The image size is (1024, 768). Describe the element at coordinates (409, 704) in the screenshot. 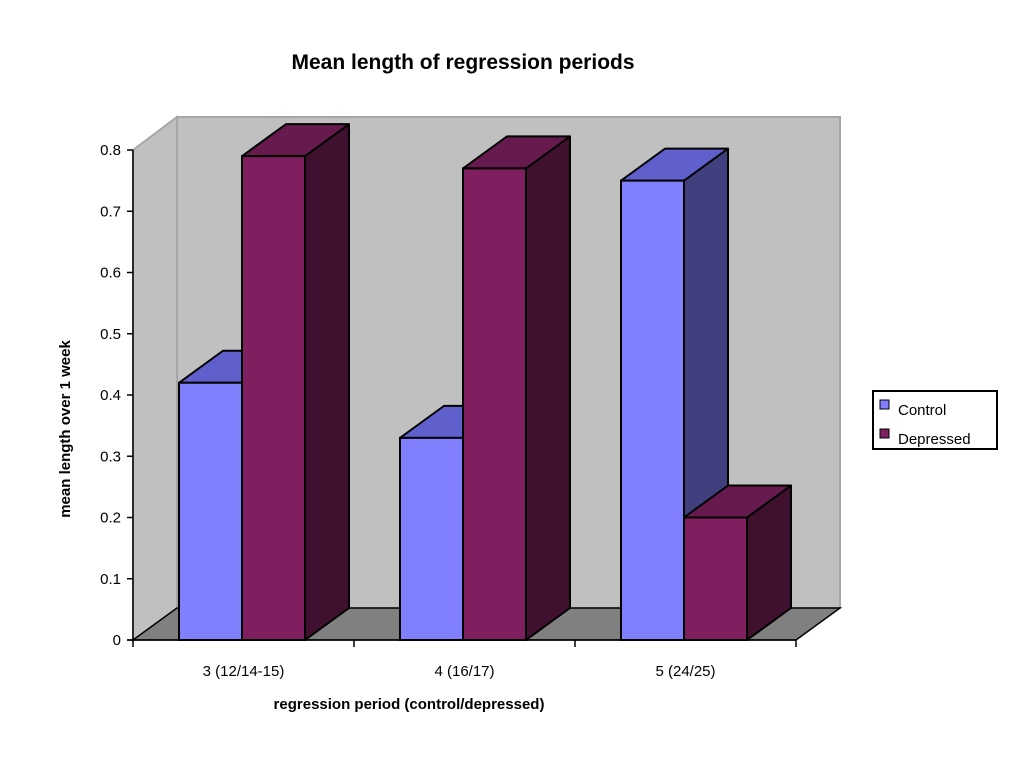

I see `x-axis-label: regression period (control/depressed)` at that location.